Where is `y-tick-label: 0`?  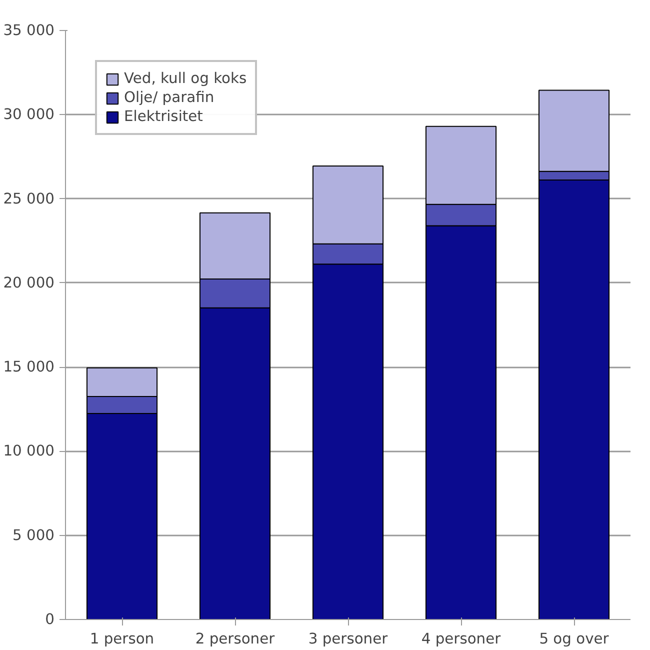 y-tick-label: 0 is located at coordinates (50, 619).